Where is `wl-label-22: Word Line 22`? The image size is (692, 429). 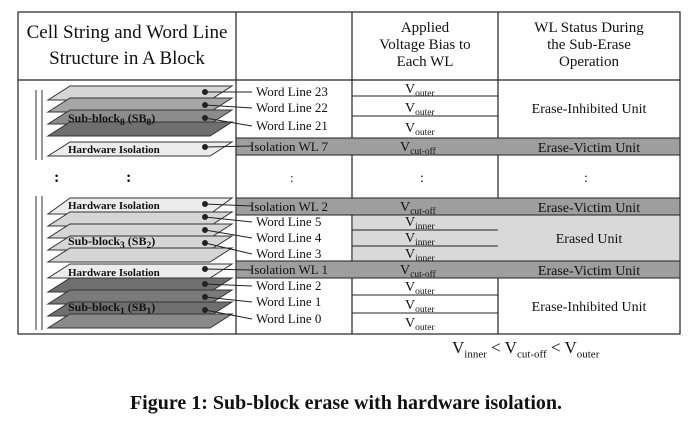
wl-label-22: Word Line 22 is located at coordinates (292, 107).